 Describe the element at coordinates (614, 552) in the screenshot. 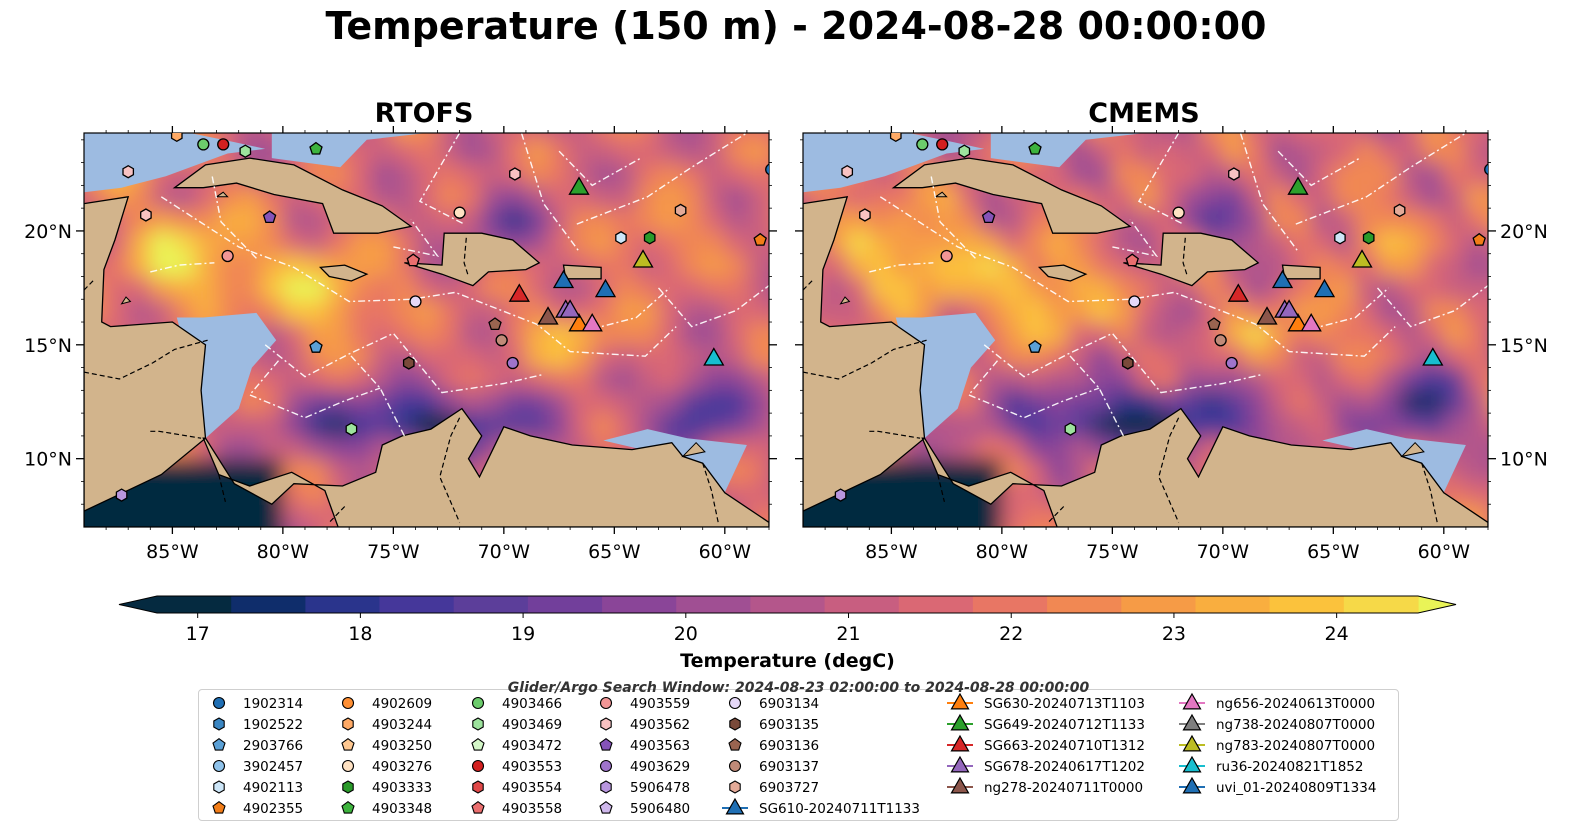

I see `lon-tick-label-rtofs: 65°W` at that location.